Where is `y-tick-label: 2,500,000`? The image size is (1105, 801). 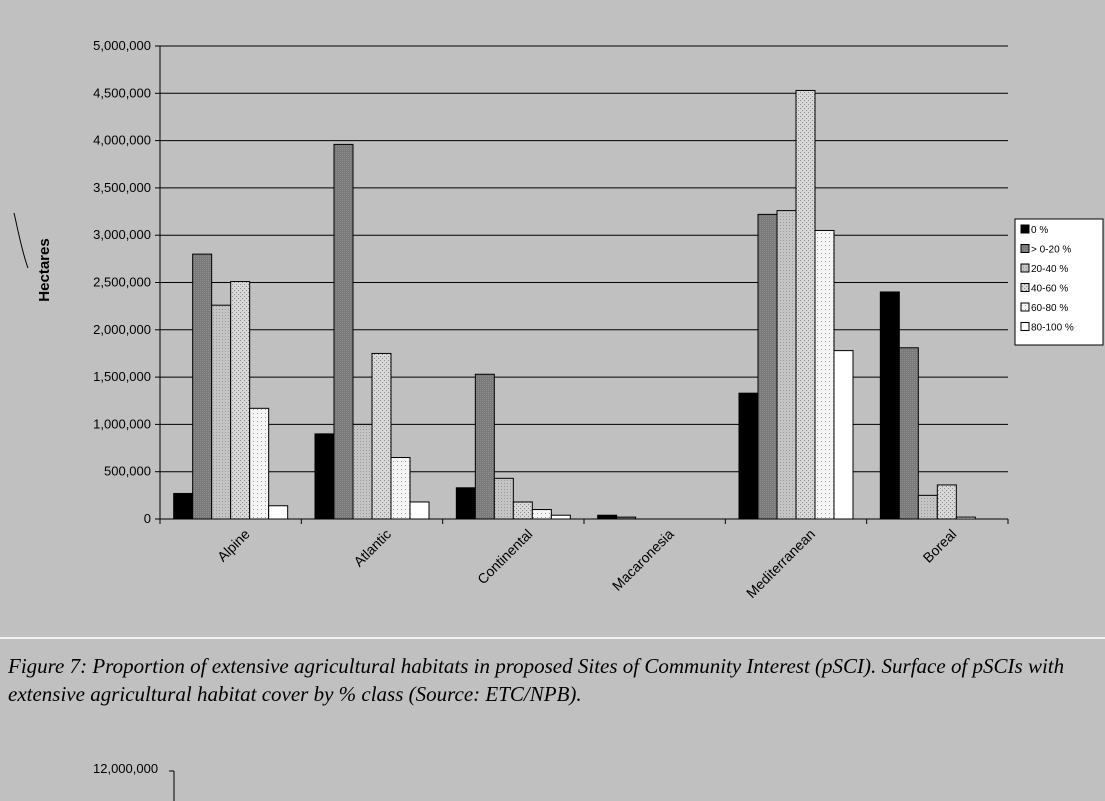 y-tick-label: 2,500,000 is located at coordinates (122, 282).